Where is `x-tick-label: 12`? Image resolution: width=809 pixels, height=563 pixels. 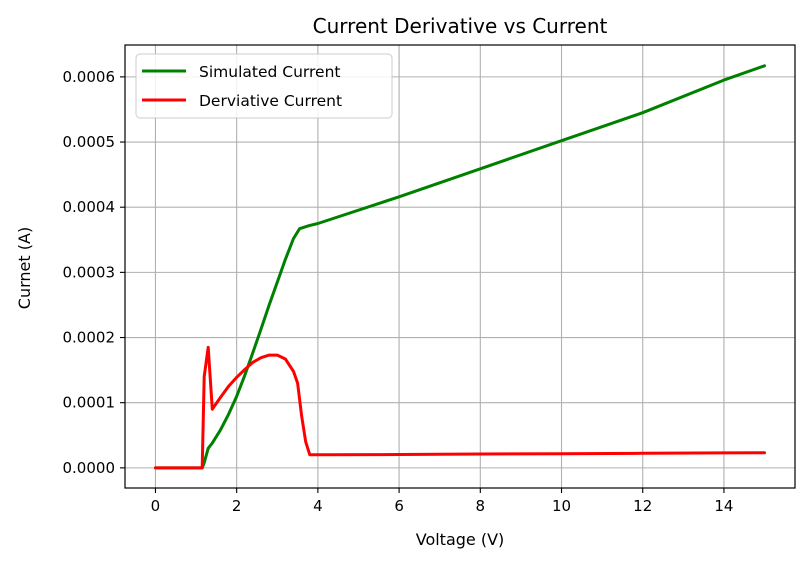 x-tick-label: 12 is located at coordinates (642, 506).